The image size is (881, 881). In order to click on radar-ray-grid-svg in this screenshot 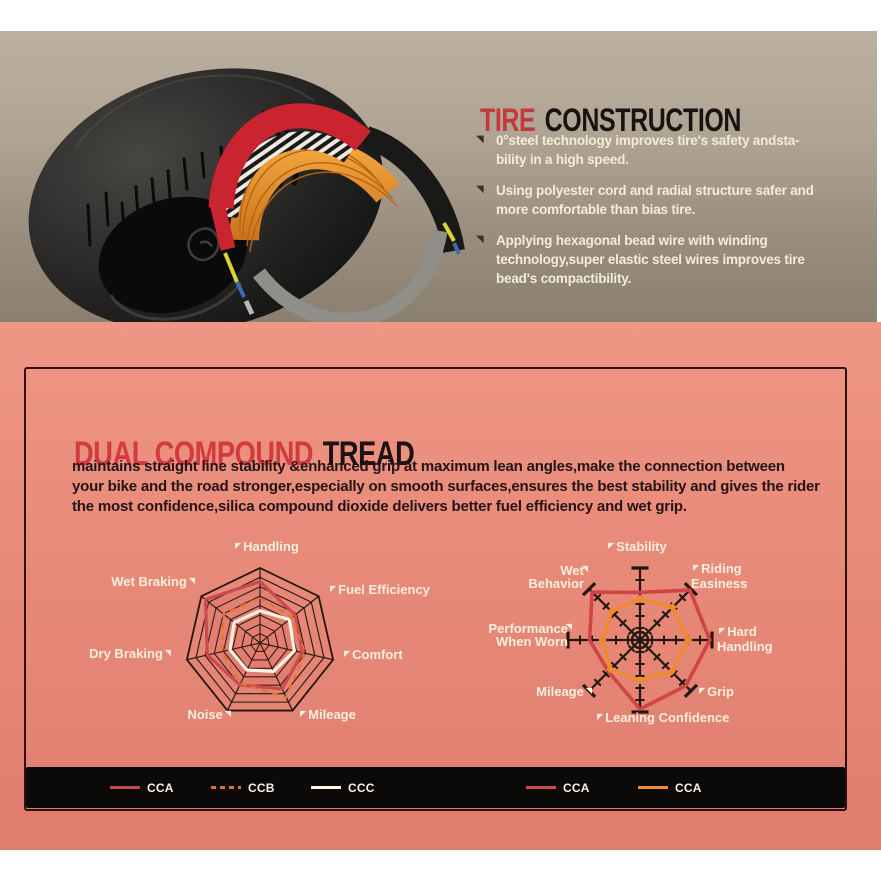, I will do `click(640, 640)`.